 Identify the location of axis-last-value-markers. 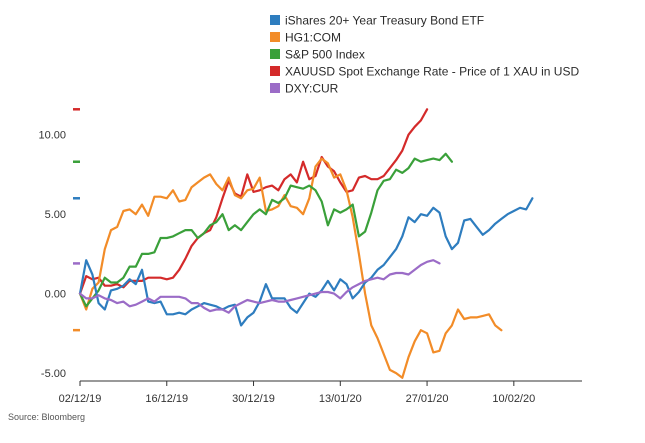
(76, 220).